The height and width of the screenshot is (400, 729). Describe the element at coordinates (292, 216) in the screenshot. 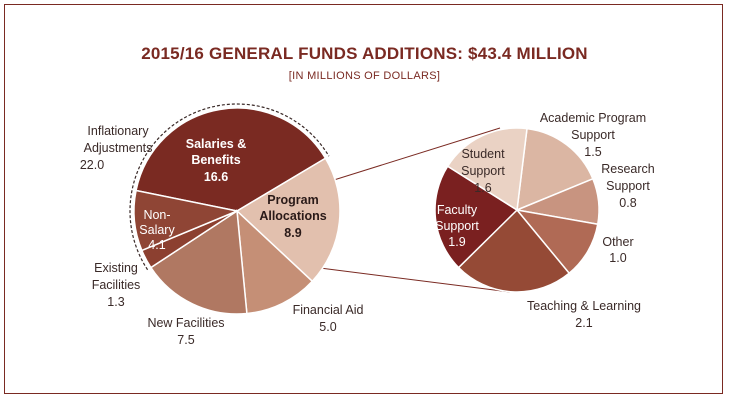

I see `program-label-line2: Allocations` at that location.